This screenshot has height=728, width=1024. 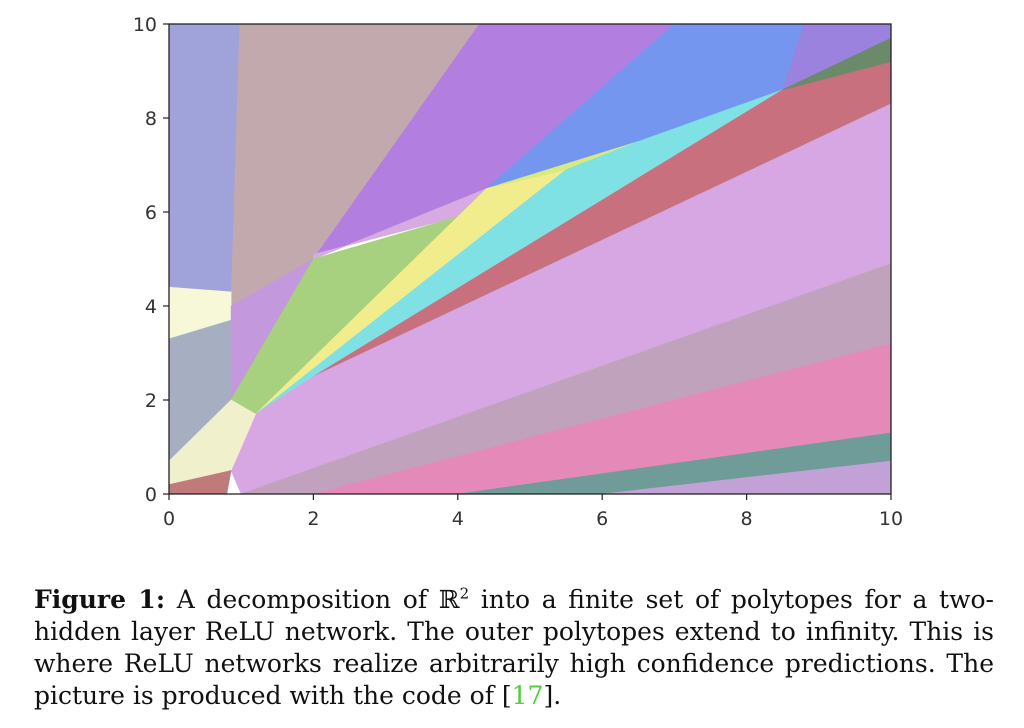 What do you see at coordinates (552, 695) in the screenshot?
I see `caption-text-end: ].` at bounding box center [552, 695].